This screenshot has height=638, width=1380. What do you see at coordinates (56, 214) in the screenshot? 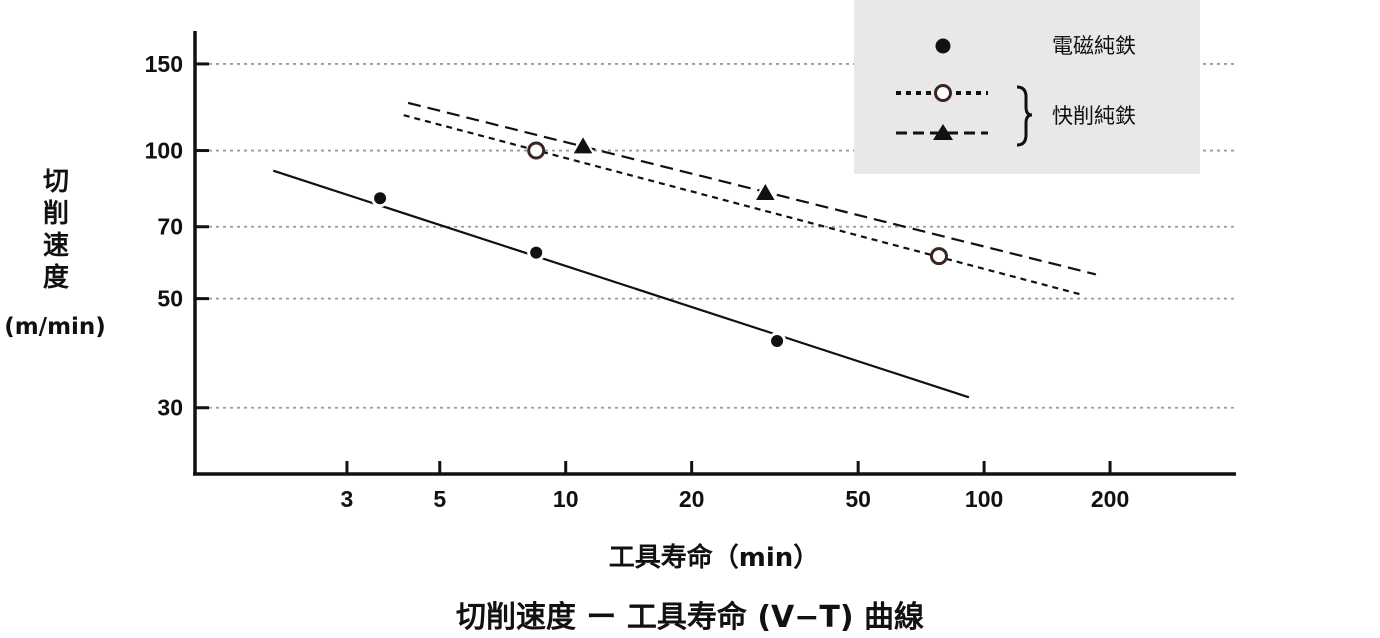
I see `y-axis-label-char-2: 削` at bounding box center [56, 214].